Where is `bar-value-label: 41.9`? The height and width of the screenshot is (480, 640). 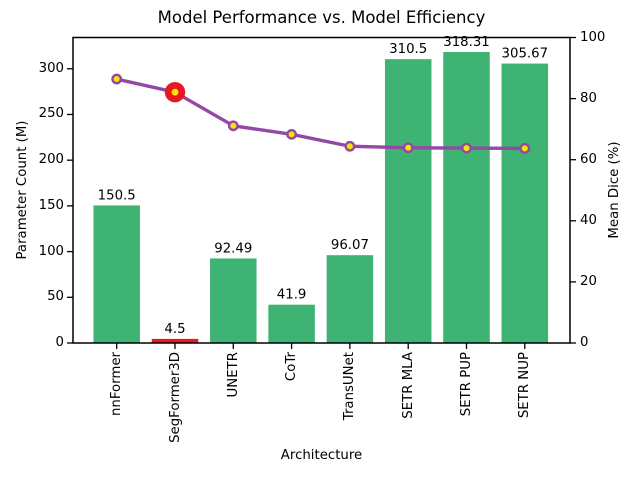 bar-value-label: 41.9 is located at coordinates (292, 295).